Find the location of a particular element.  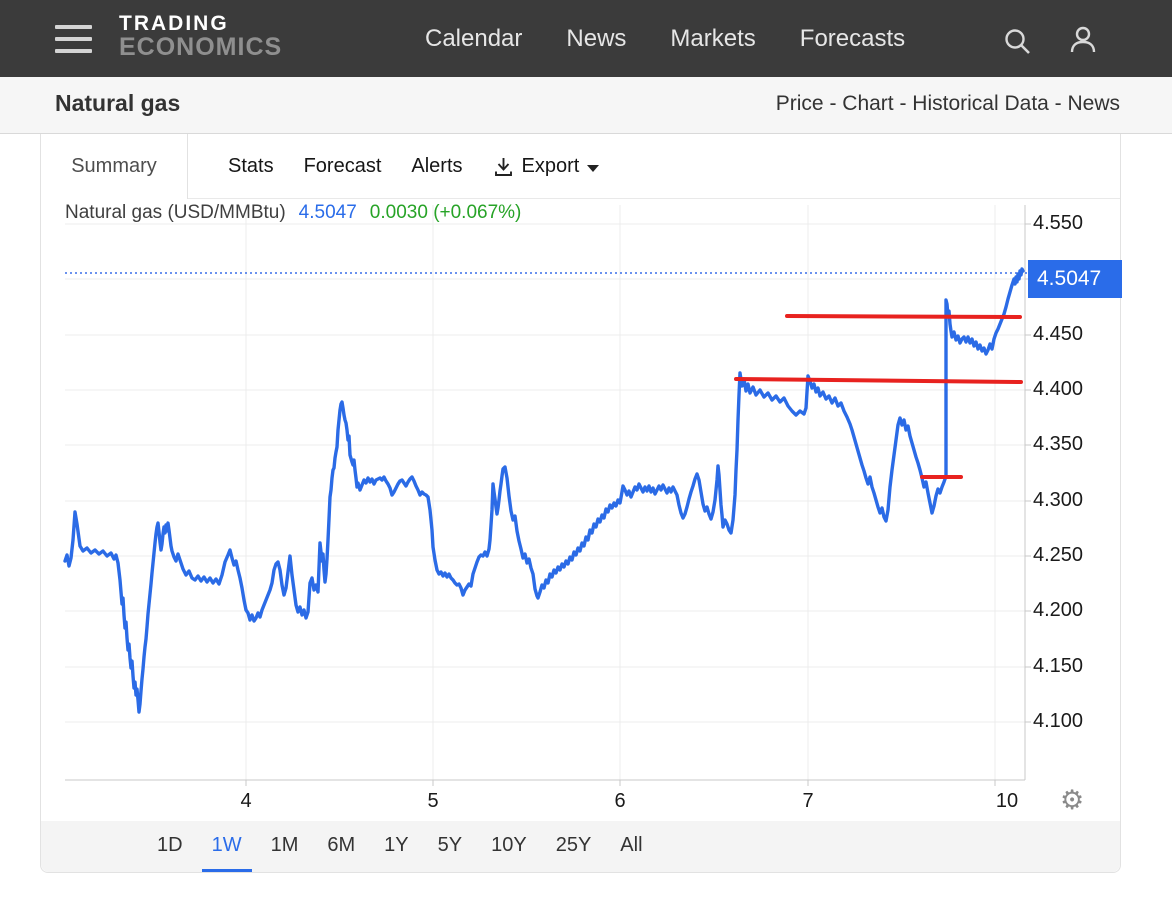

current-price-badge: 4.5047 is located at coordinates (1075, 279).